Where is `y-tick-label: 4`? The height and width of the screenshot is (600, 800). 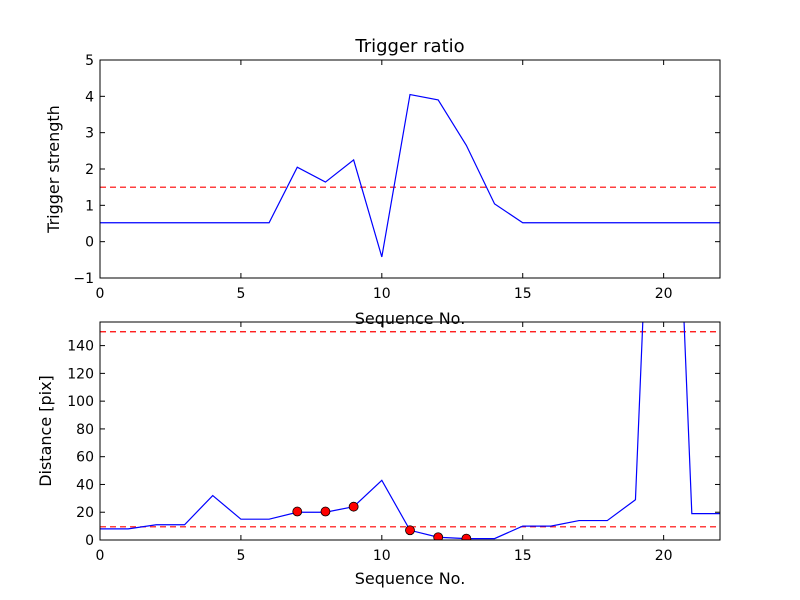
y-tick-label: 4 is located at coordinates (89, 97).